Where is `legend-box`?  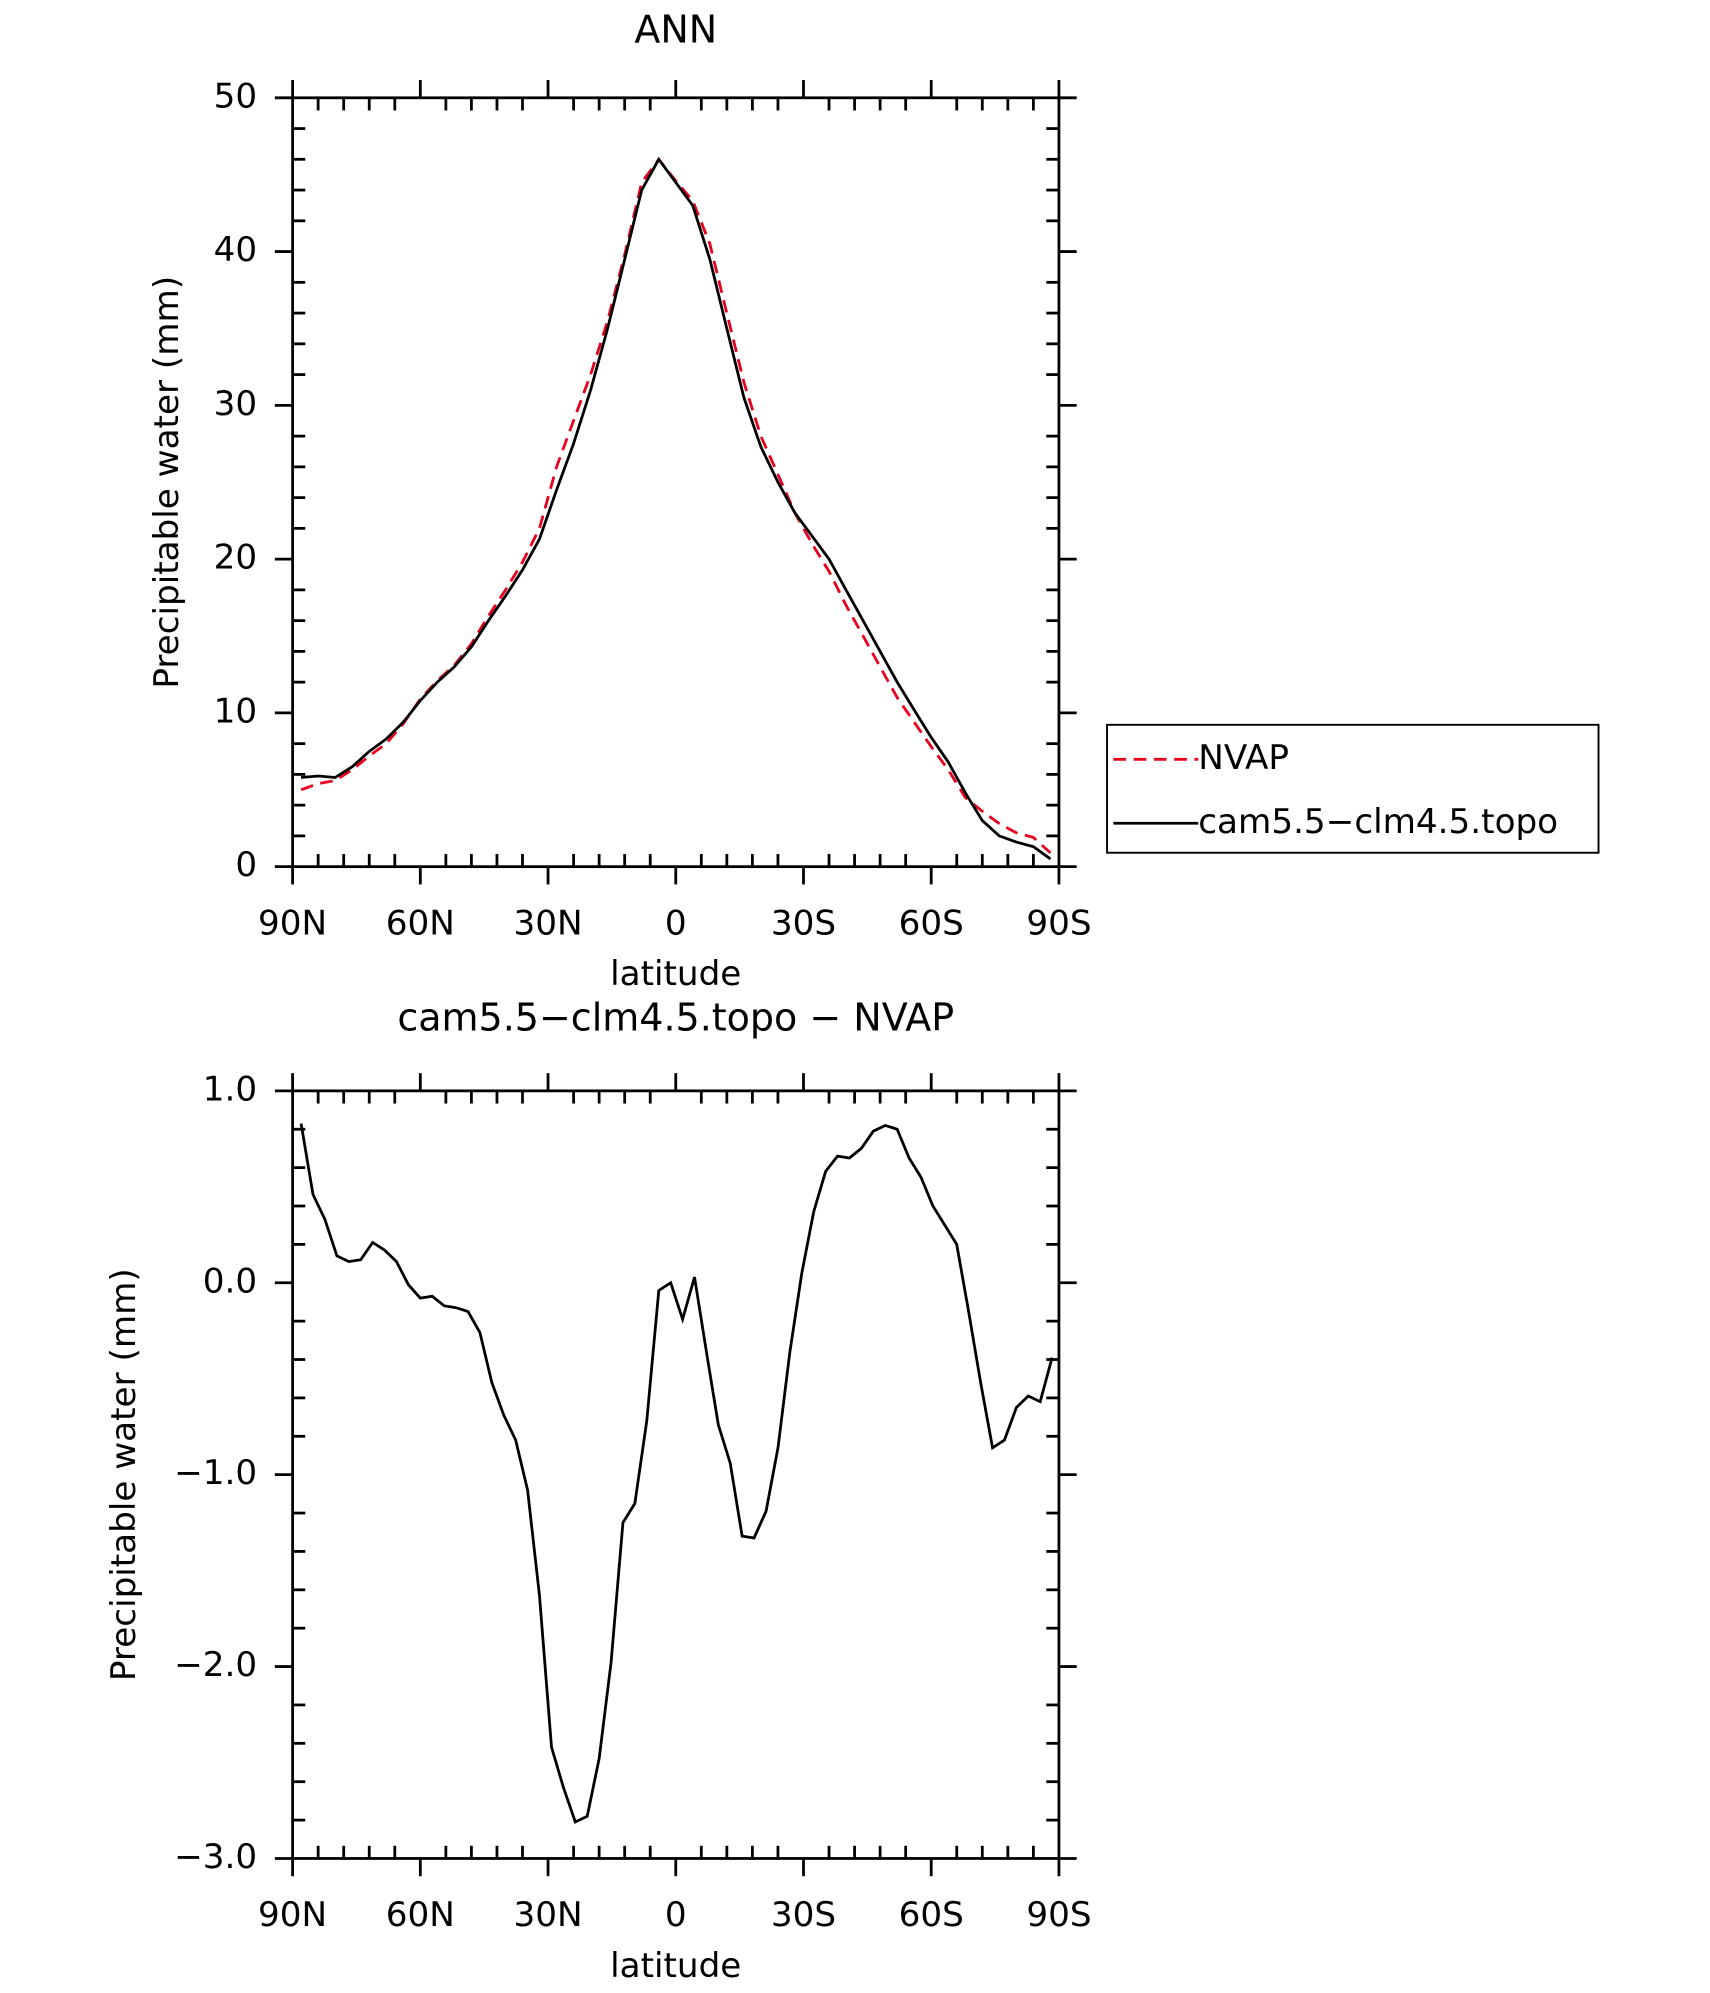
legend-box is located at coordinates (1353, 788).